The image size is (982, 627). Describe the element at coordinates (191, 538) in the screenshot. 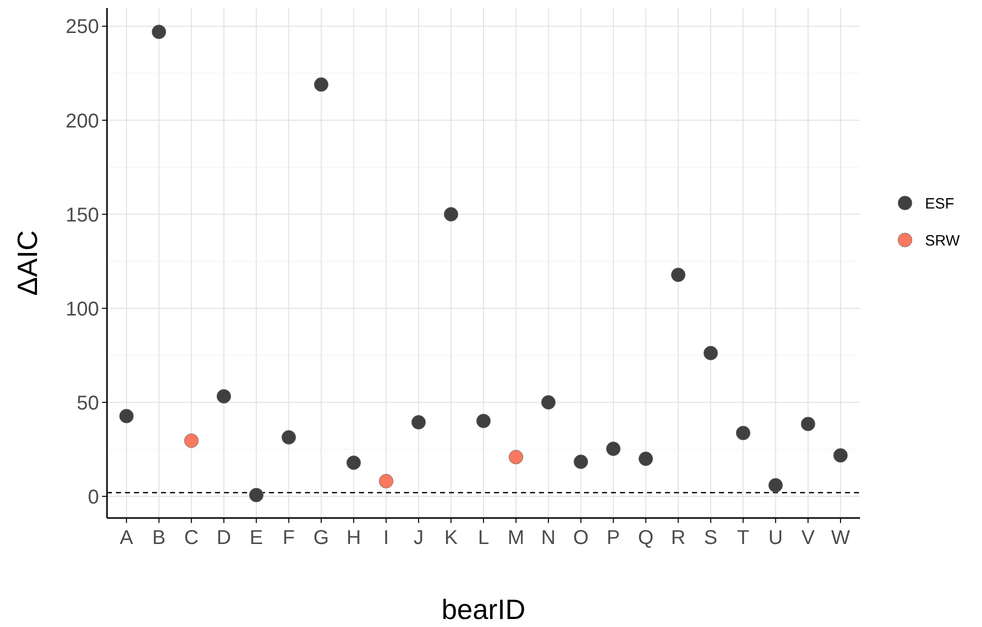

I see `x-tick-label: C` at that location.